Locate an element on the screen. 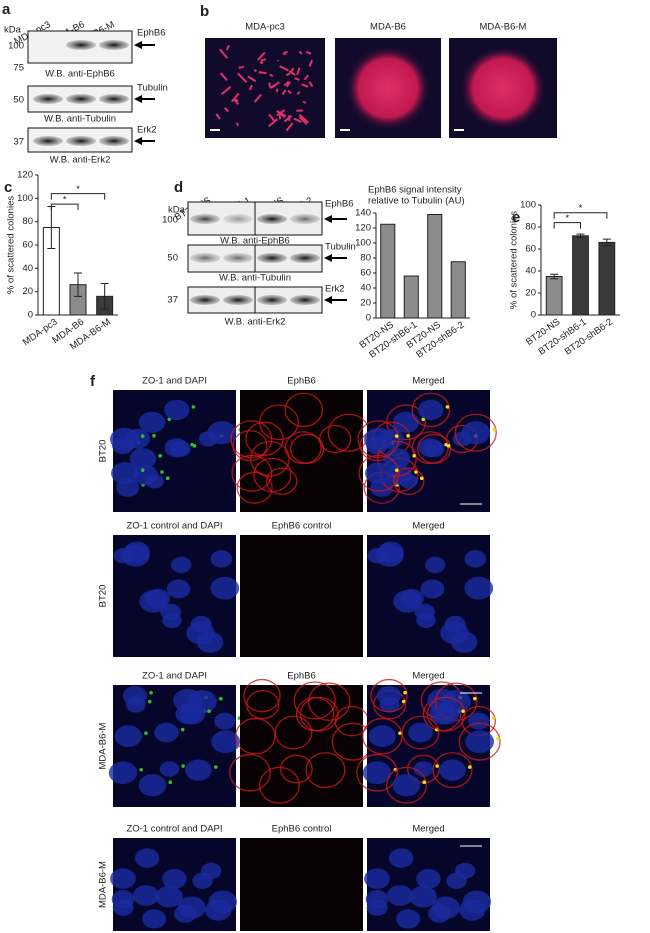 The width and height of the screenshot is (650, 933). image-title: MDA-pc3 is located at coordinates (265, 27).